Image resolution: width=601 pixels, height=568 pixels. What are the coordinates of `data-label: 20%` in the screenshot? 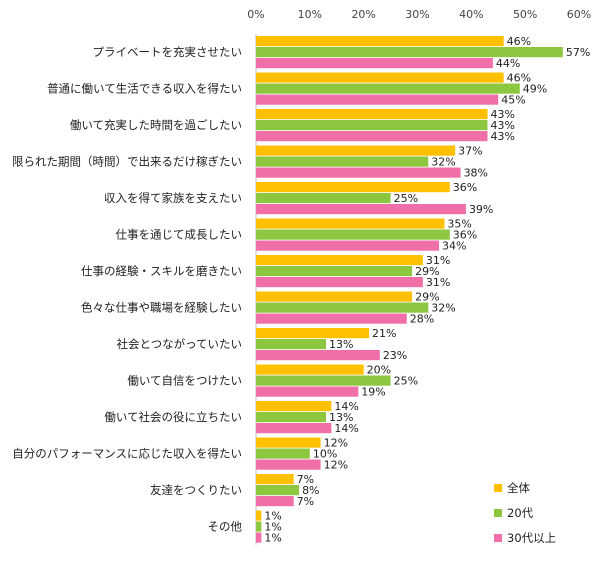 It's located at (379, 370).